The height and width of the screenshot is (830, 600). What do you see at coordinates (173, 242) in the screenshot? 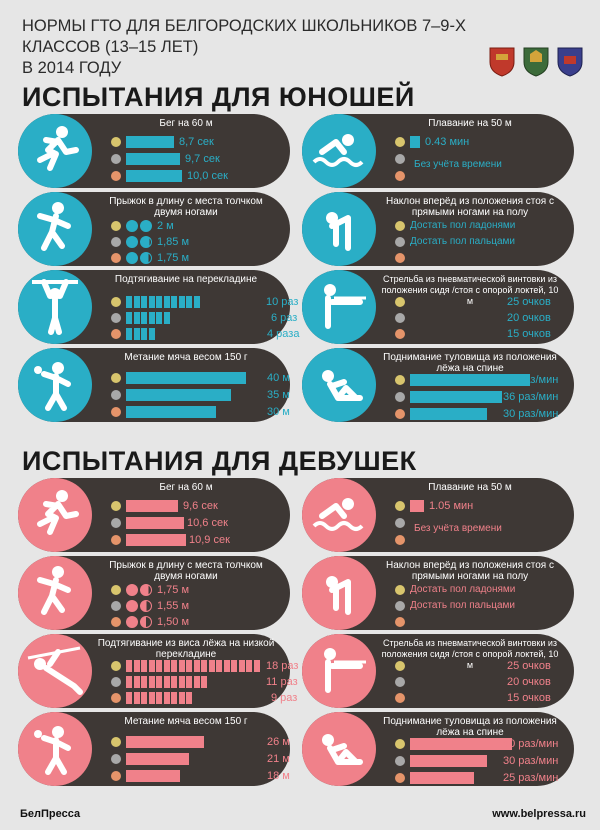
I see `result-value: 1,85 м` at bounding box center [173, 242].